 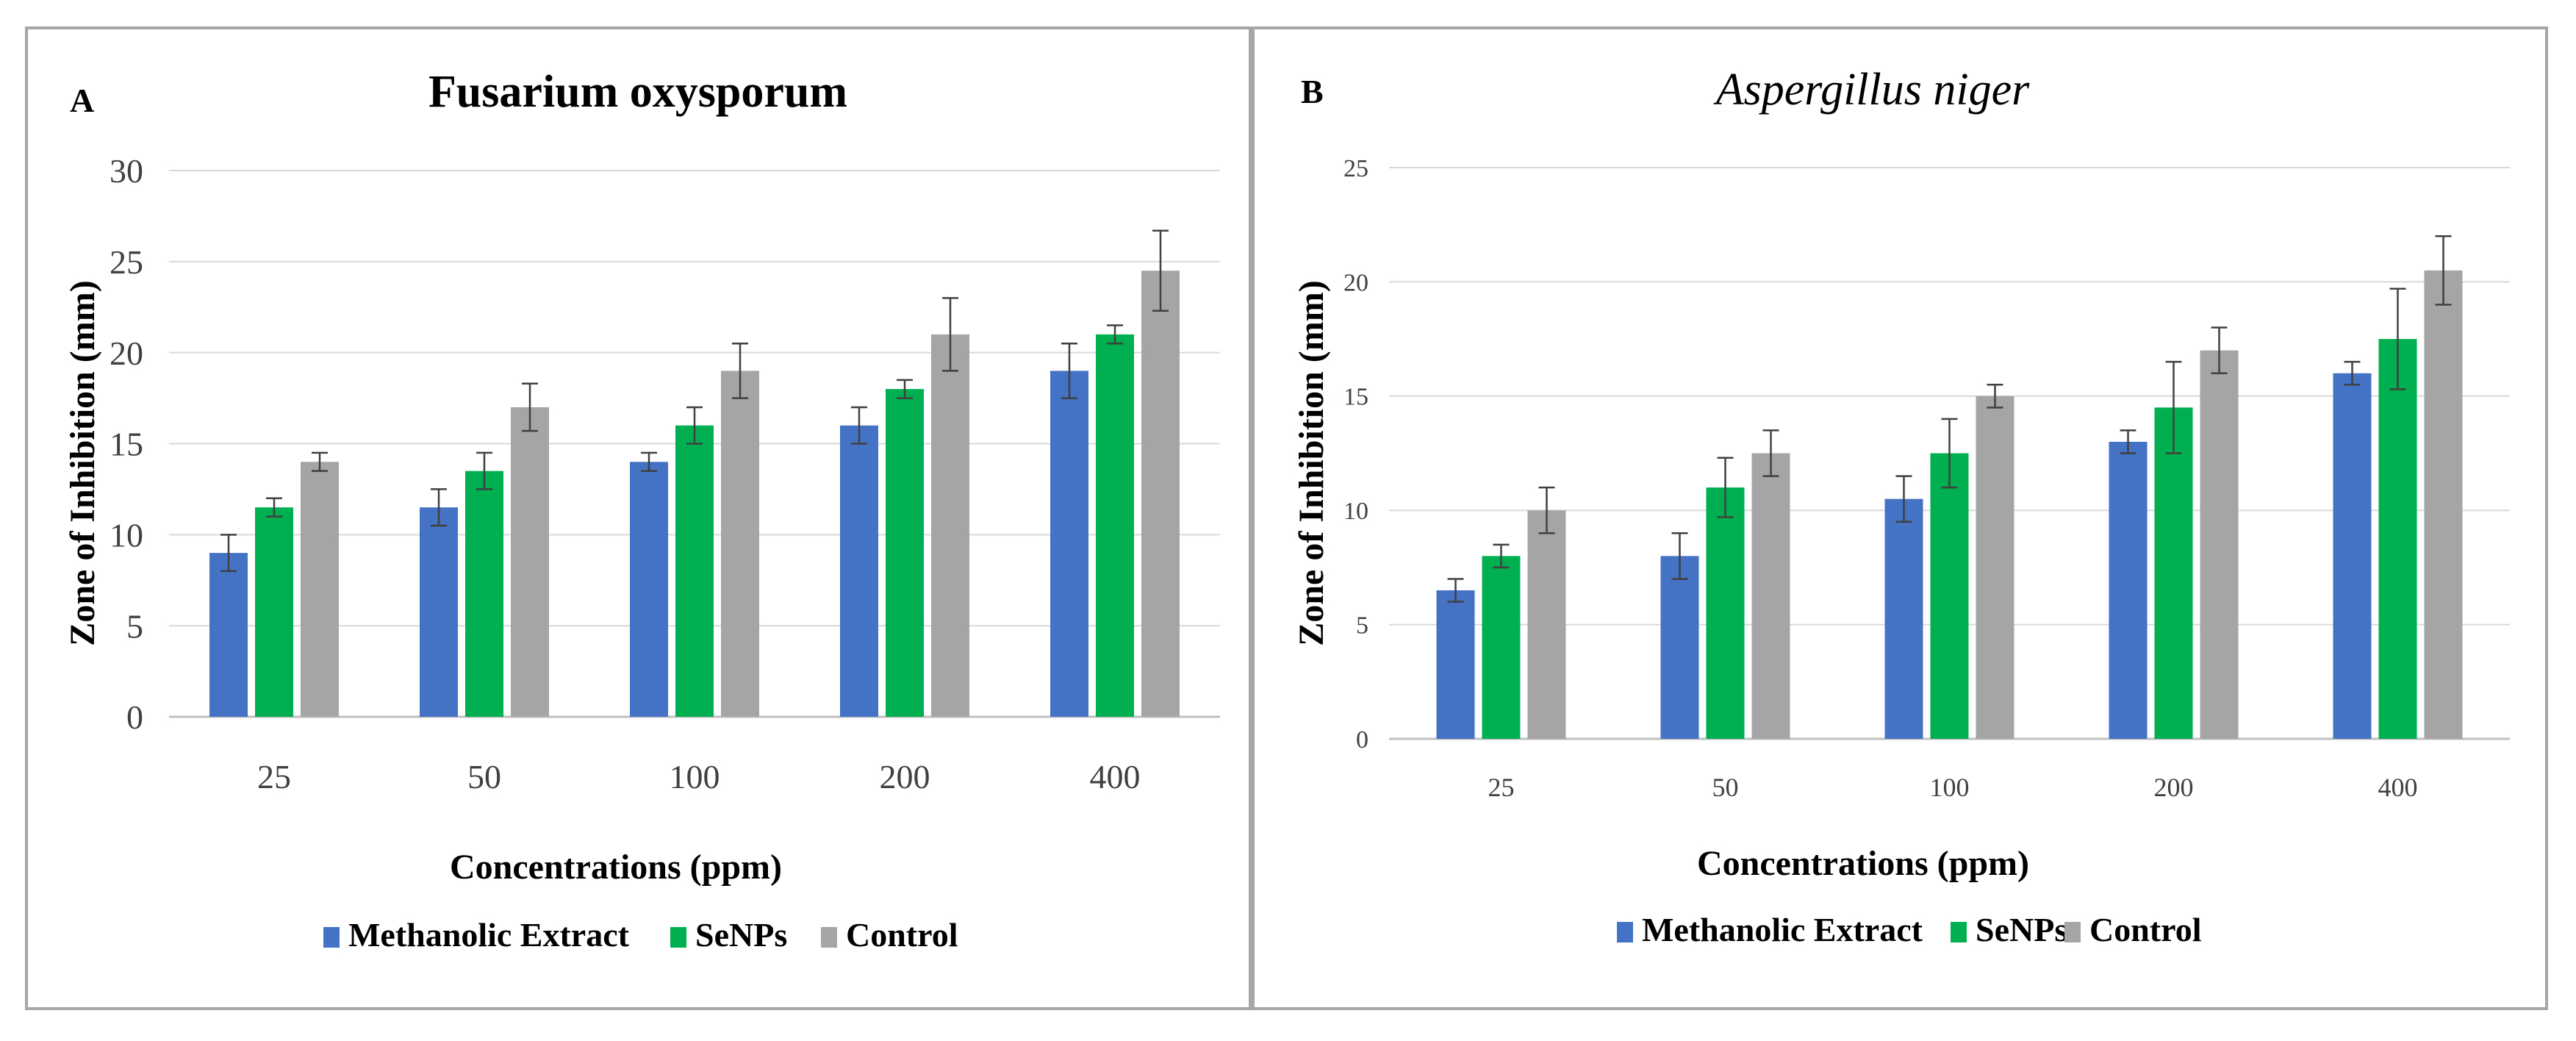 I want to click on panel-a-y-tick-label: 0, so click(x=134, y=717).